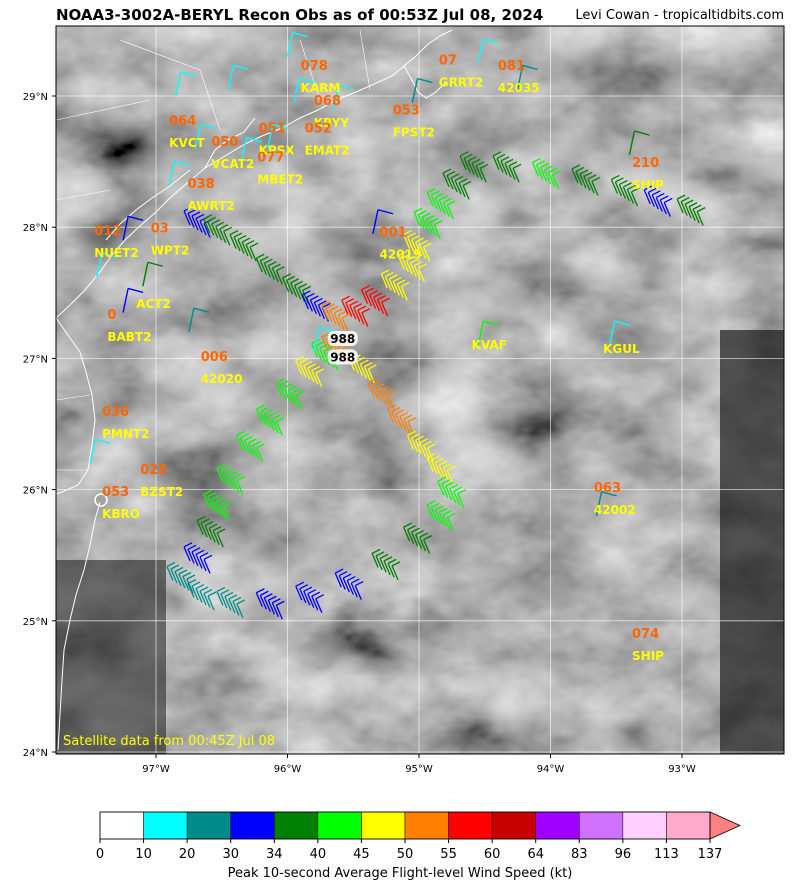 The width and height of the screenshot is (800, 888). What do you see at coordinates (143, 854) in the screenshot?
I see `colorbar-tick-label: 10` at bounding box center [143, 854].